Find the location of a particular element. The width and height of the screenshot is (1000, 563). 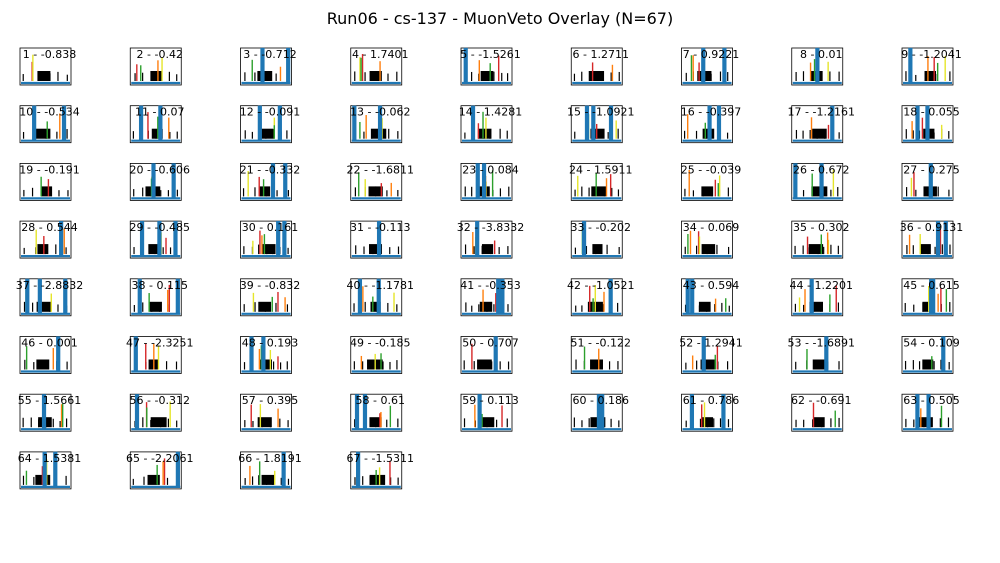

panel-label: 15 - -1.0921 is located at coordinates (600, 112).